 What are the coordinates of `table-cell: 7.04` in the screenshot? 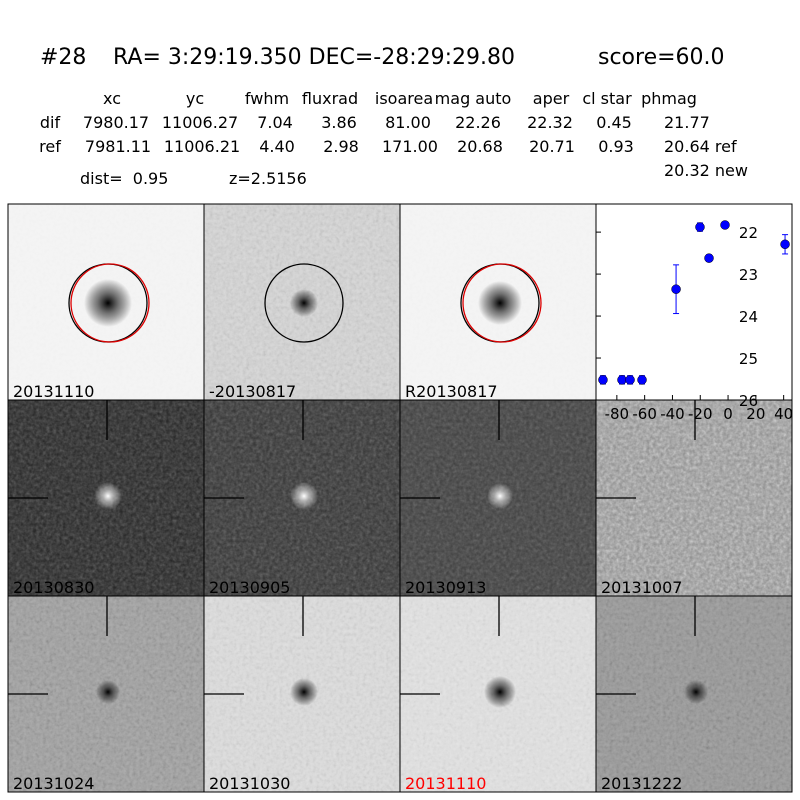 It's located at (275, 122).